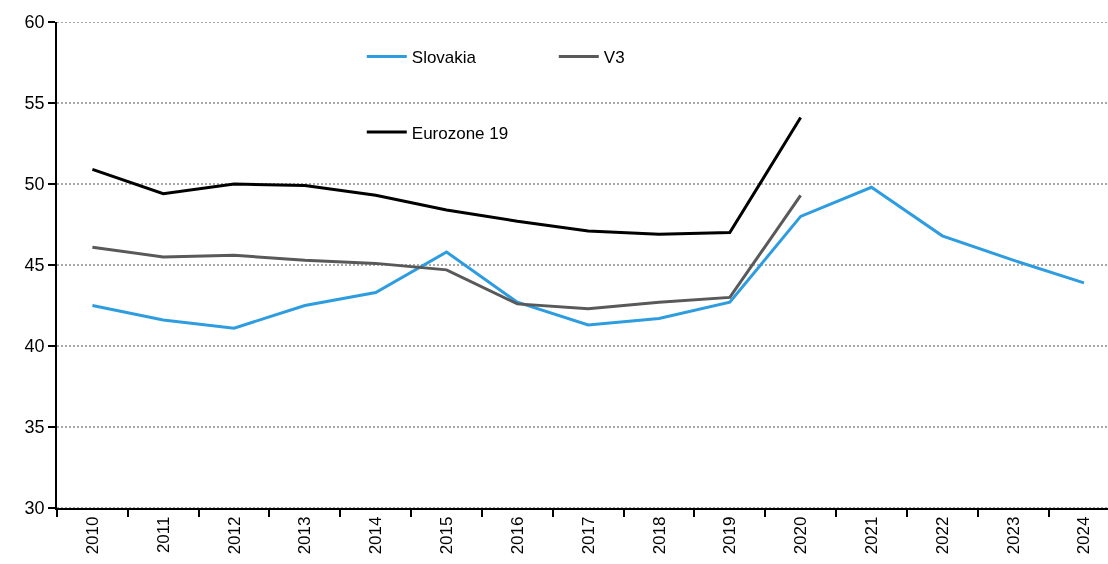  What do you see at coordinates (34, 265) in the screenshot?
I see `y-tick-label: 45` at bounding box center [34, 265].